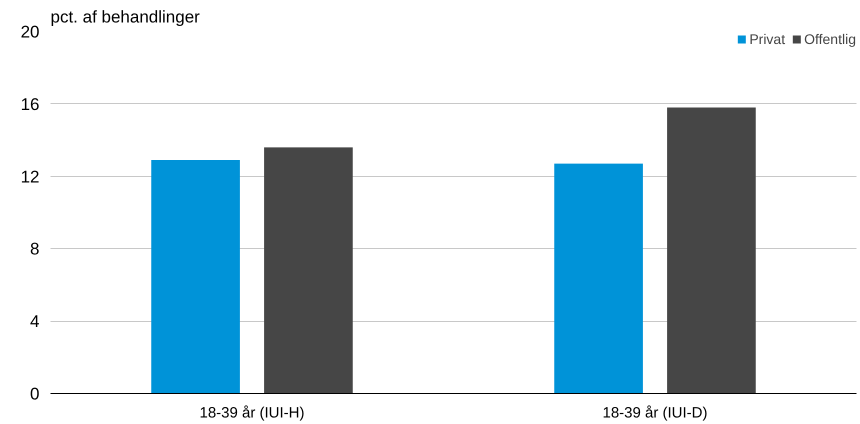 The width and height of the screenshot is (860, 424). What do you see at coordinates (35, 322) in the screenshot?
I see `y-tick-label: 4` at bounding box center [35, 322].